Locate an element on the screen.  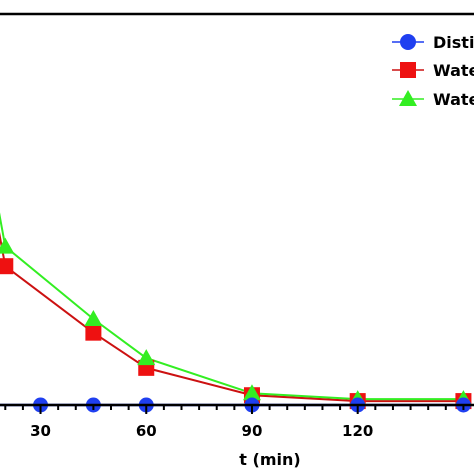
legend-circle-marker-icon is located at coordinates (408, 42).